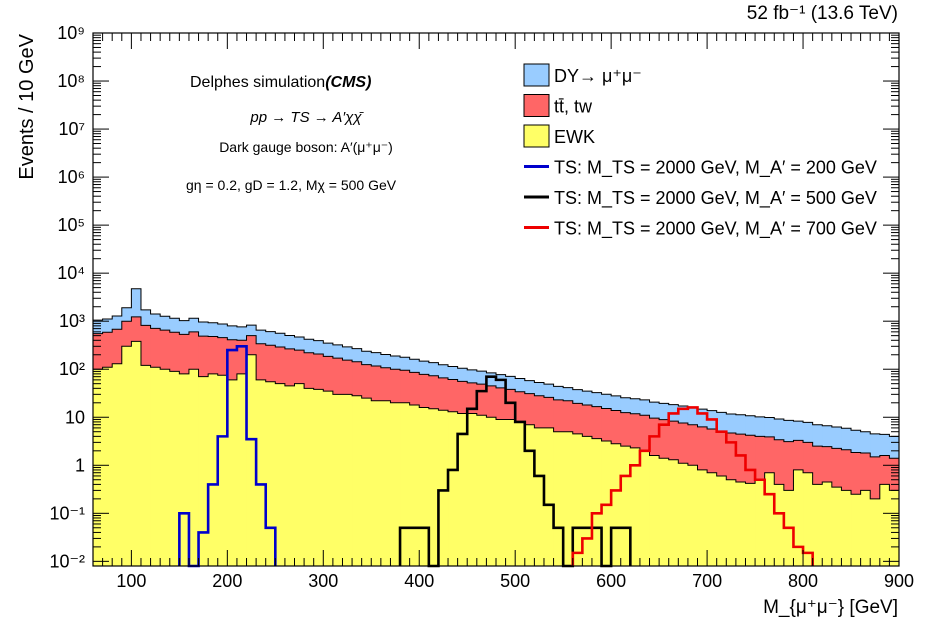  What do you see at coordinates (598, 76) in the screenshot?
I see `legend-label: DY→ μ⁺μ⁻` at bounding box center [598, 76].